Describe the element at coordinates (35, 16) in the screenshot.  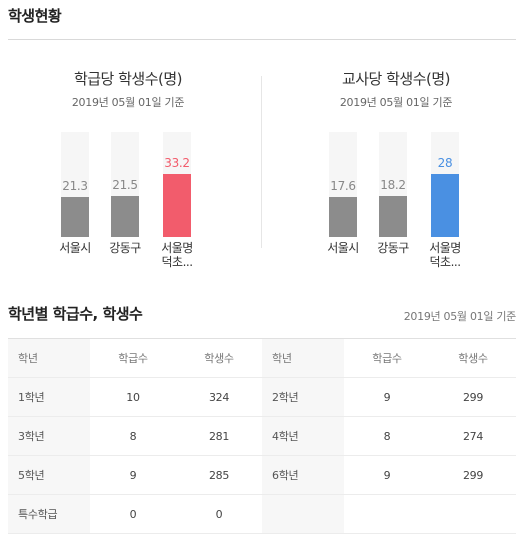
I see `section-title: 학생현황` at that location.